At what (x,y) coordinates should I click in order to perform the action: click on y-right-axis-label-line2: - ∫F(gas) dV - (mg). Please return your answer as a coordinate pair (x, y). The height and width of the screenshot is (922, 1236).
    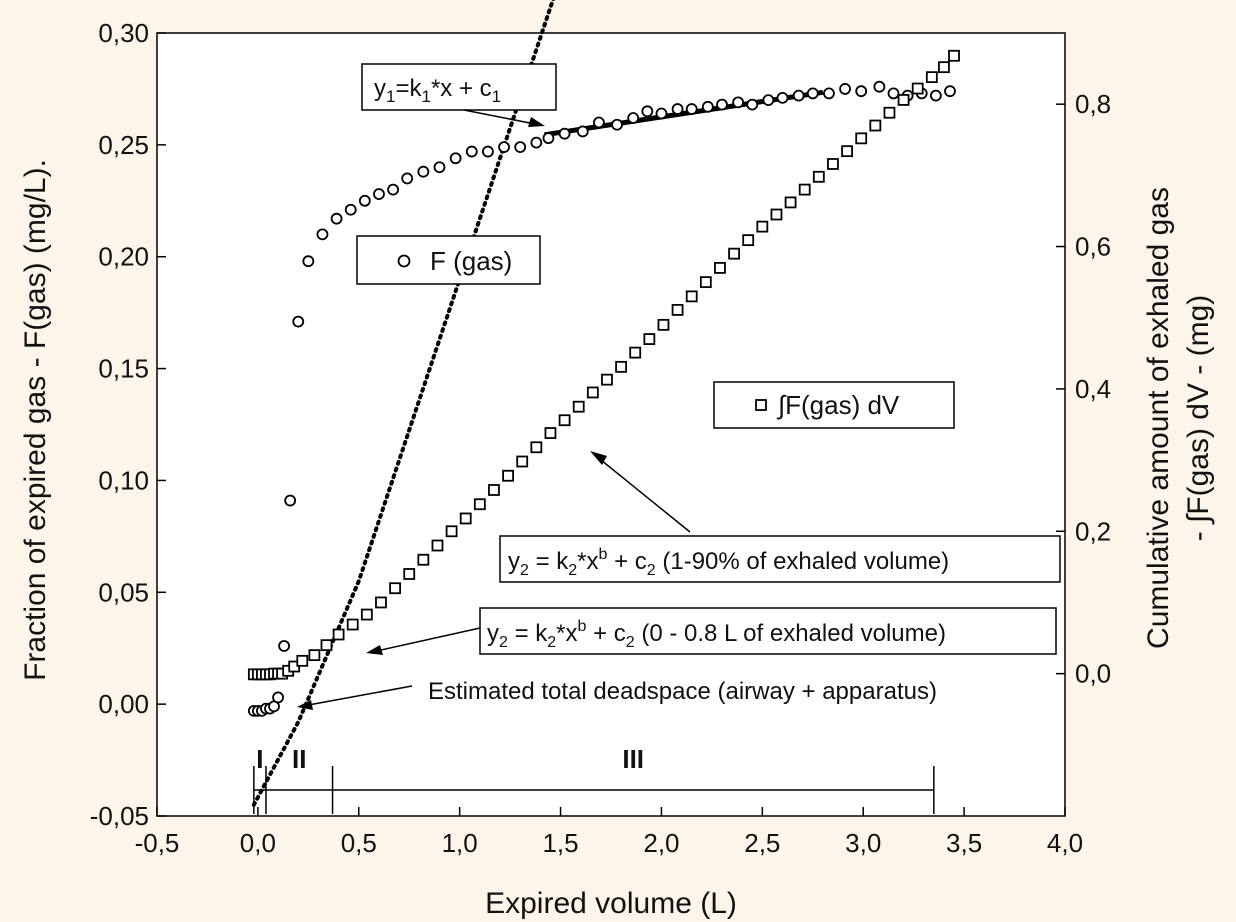
    Looking at the image, I should click on (1198, 418).